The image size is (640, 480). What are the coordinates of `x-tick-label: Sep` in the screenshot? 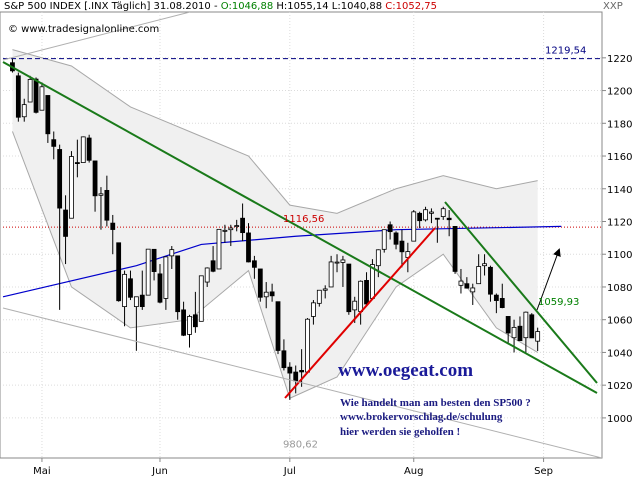 It's located at (543, 471).